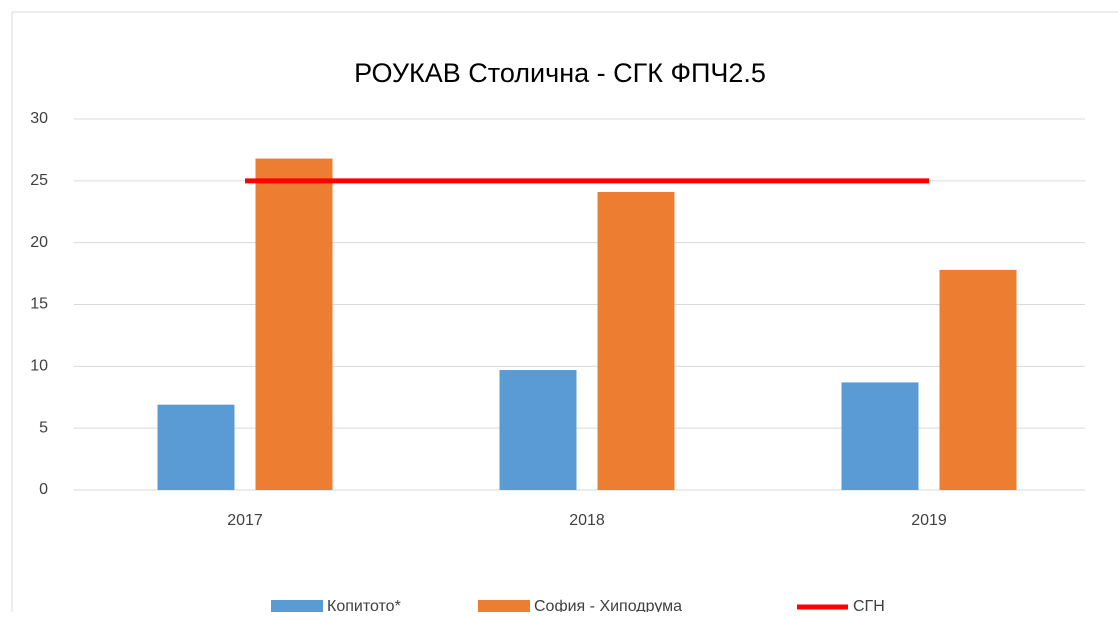 The image size is (1118, 617). I want to click on legend-label: СГН, so click(869, 605).